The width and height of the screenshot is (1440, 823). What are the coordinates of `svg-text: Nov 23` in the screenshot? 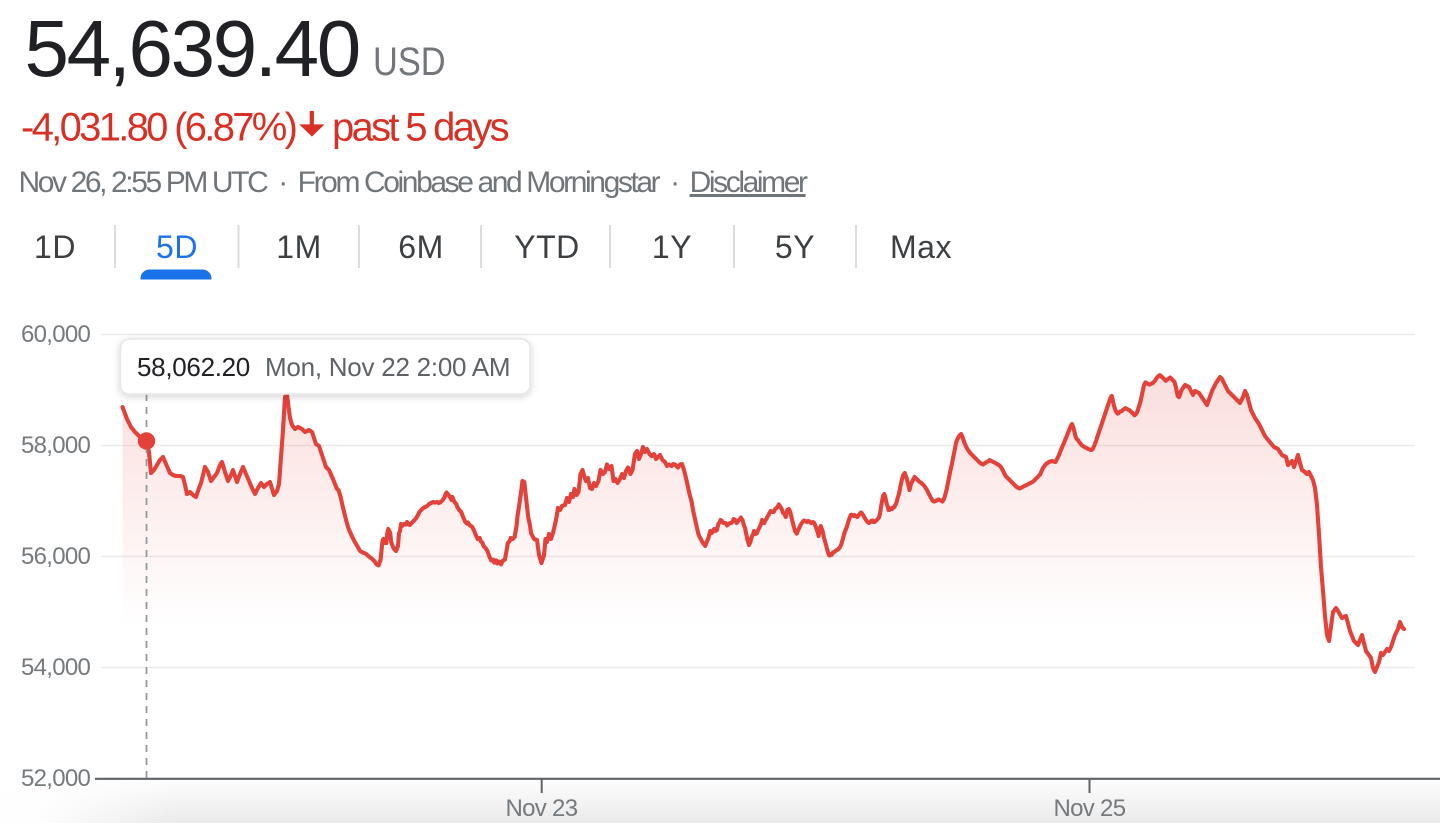 It's located at (542, 808).